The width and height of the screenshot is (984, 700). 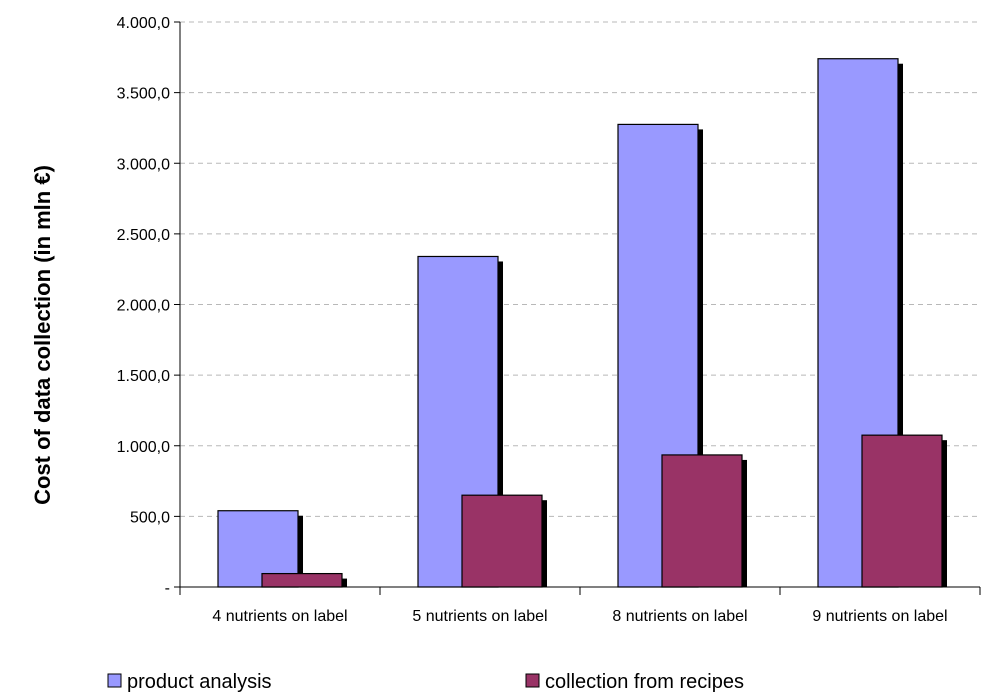 What do you see at coordinates (167, 588) in the screenshot?
I see `y-tick-label: -` at bounding box center [167, 588].